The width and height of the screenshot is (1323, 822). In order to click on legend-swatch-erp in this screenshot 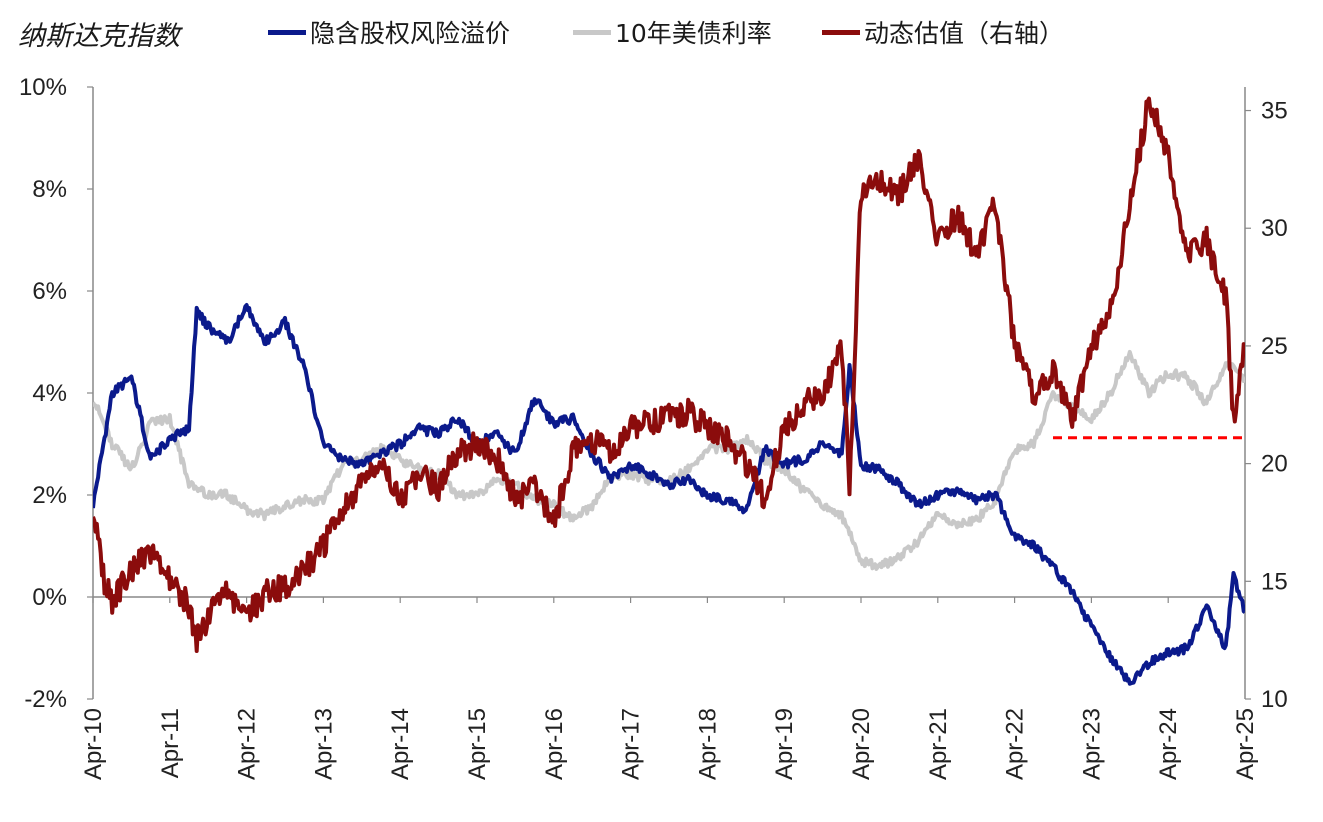, I will do `click(287, 32)`.